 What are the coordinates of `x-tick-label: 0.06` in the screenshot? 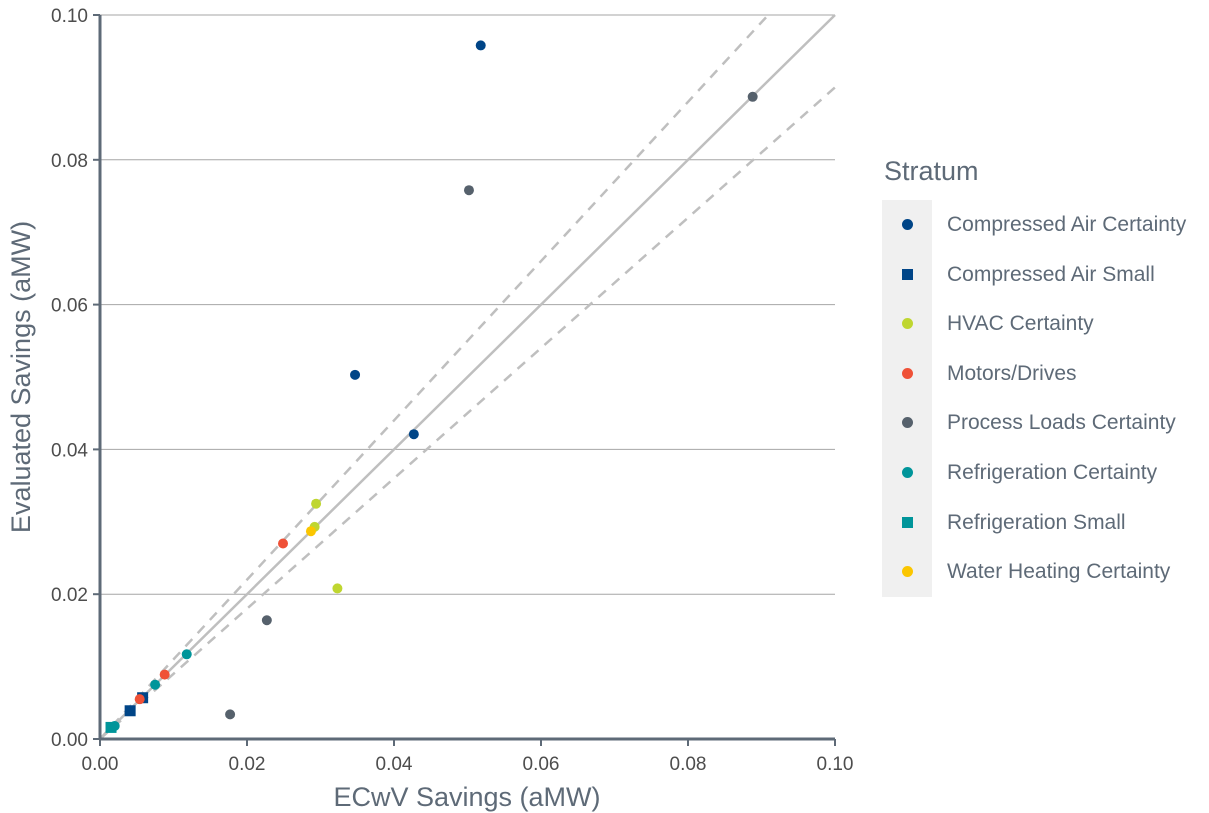 It's located at (541, 764).